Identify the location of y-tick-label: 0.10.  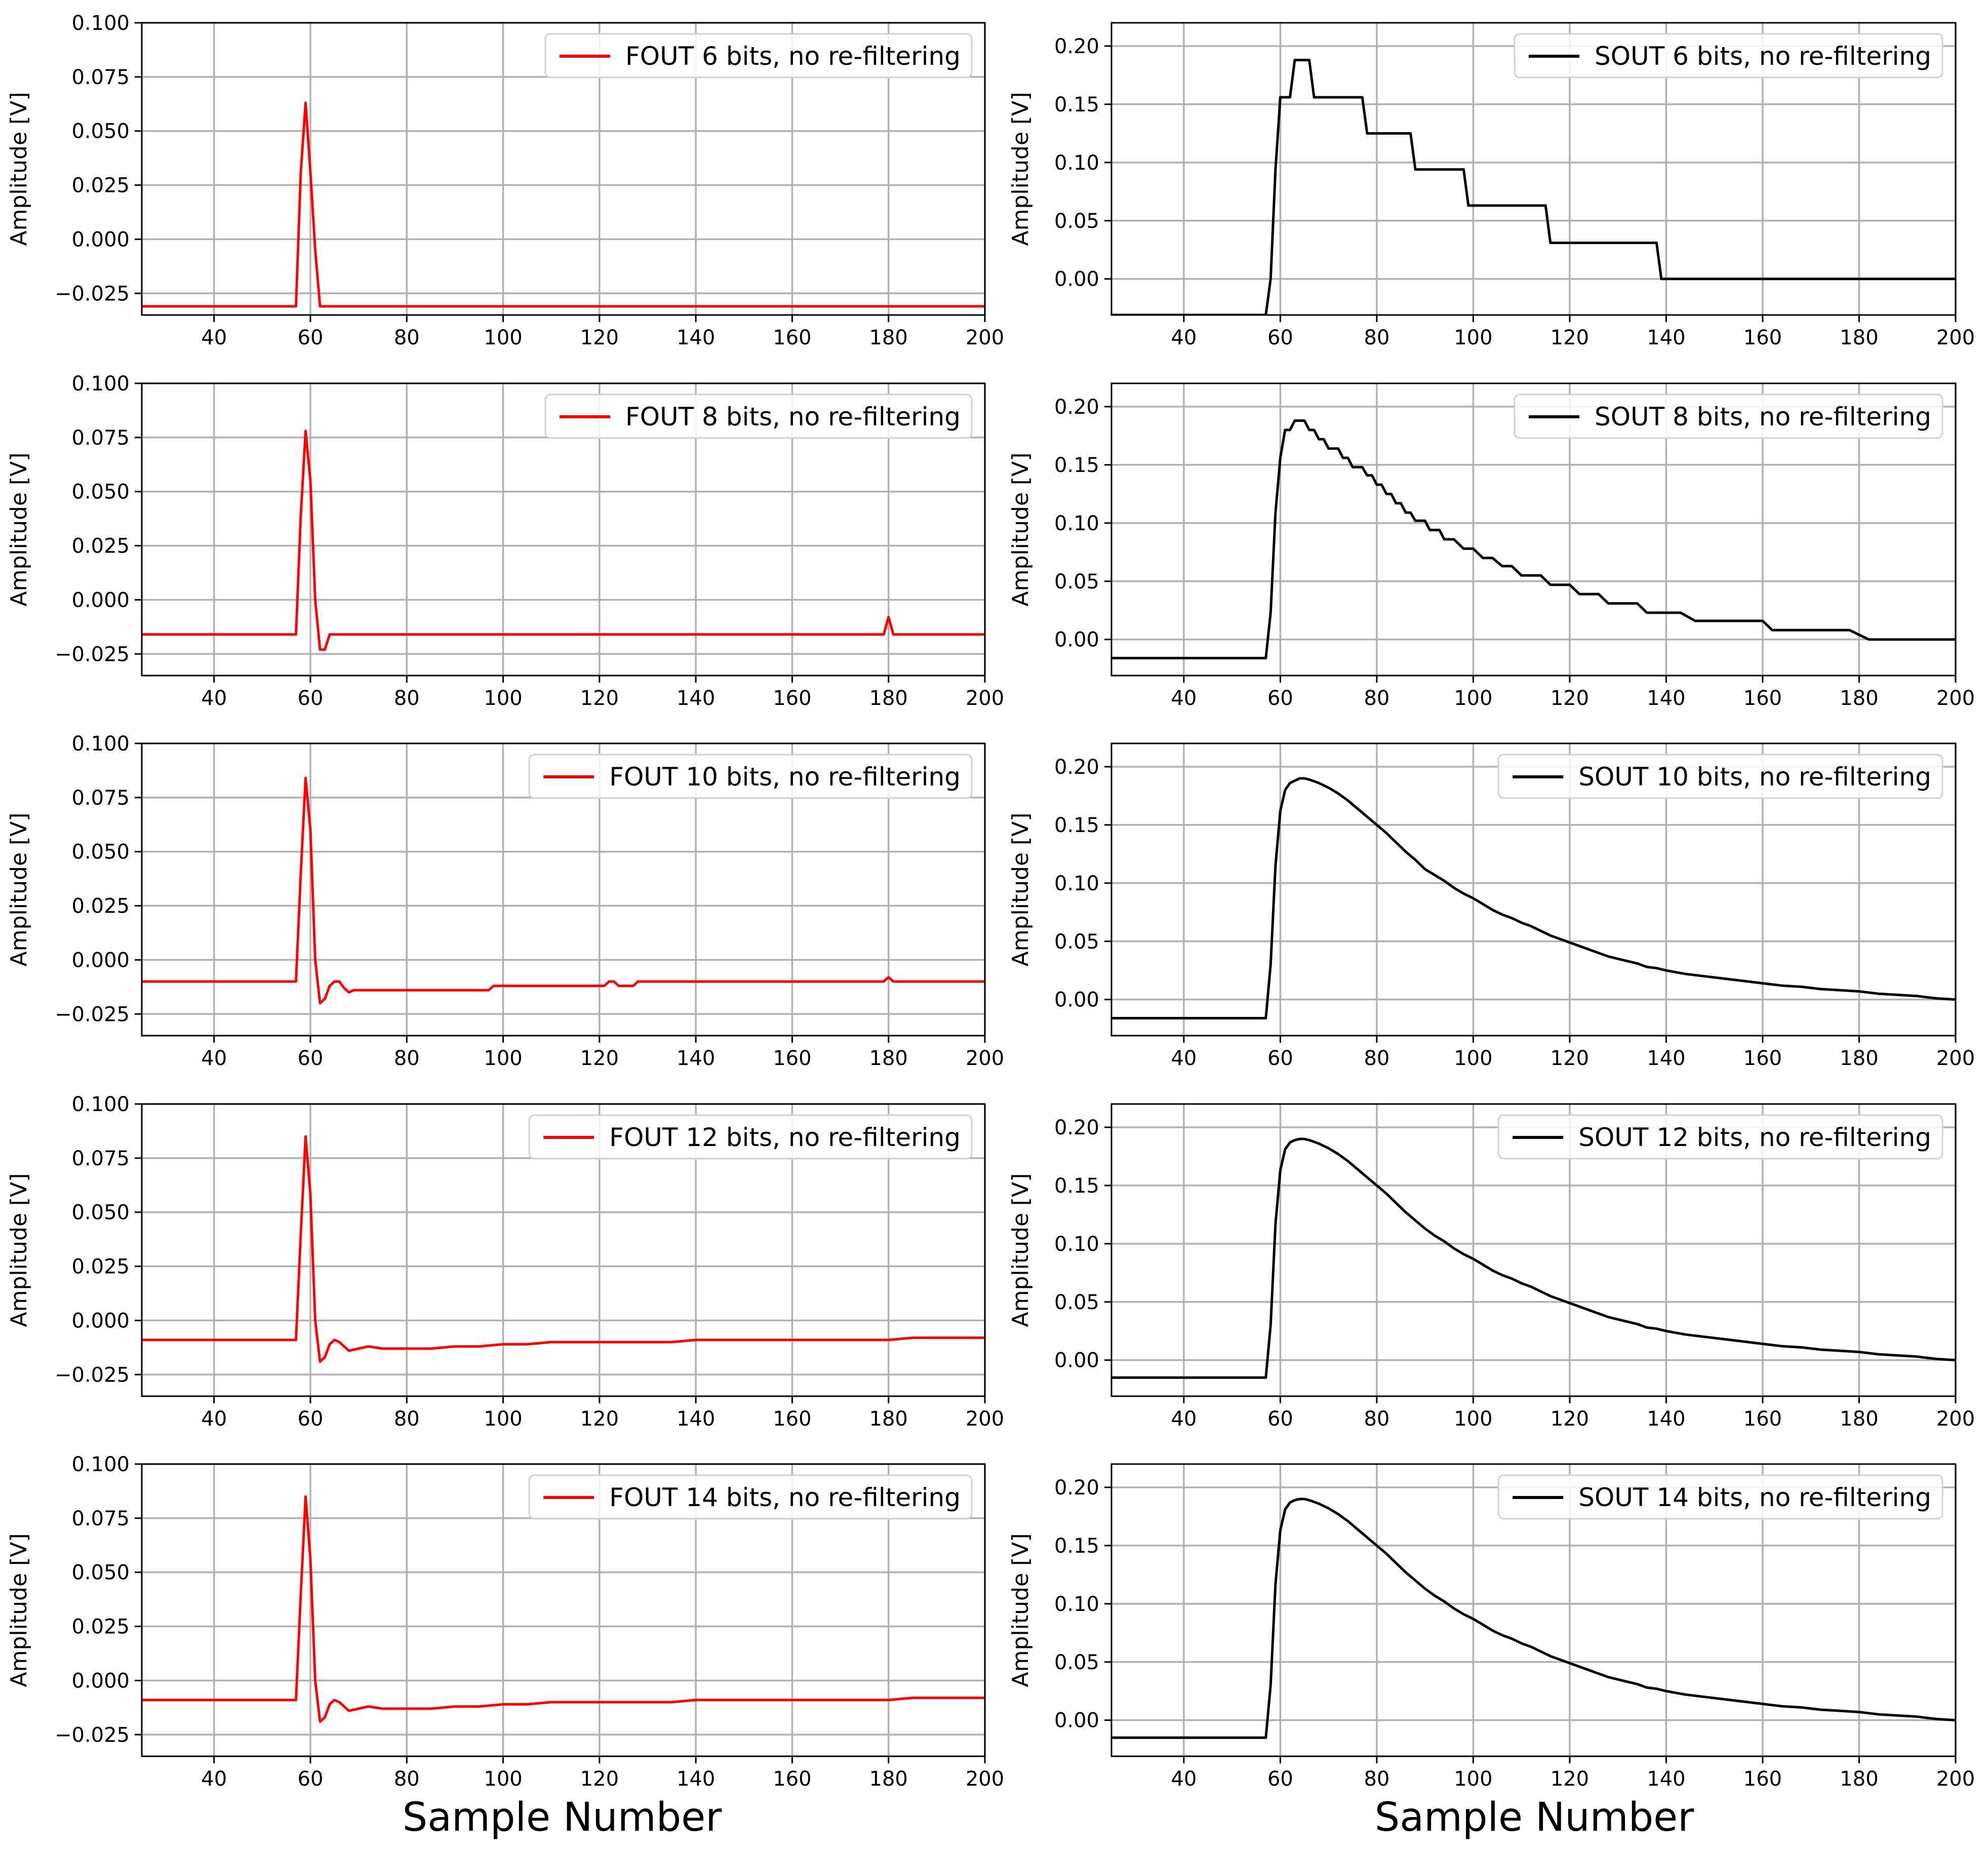
(1076, 883).